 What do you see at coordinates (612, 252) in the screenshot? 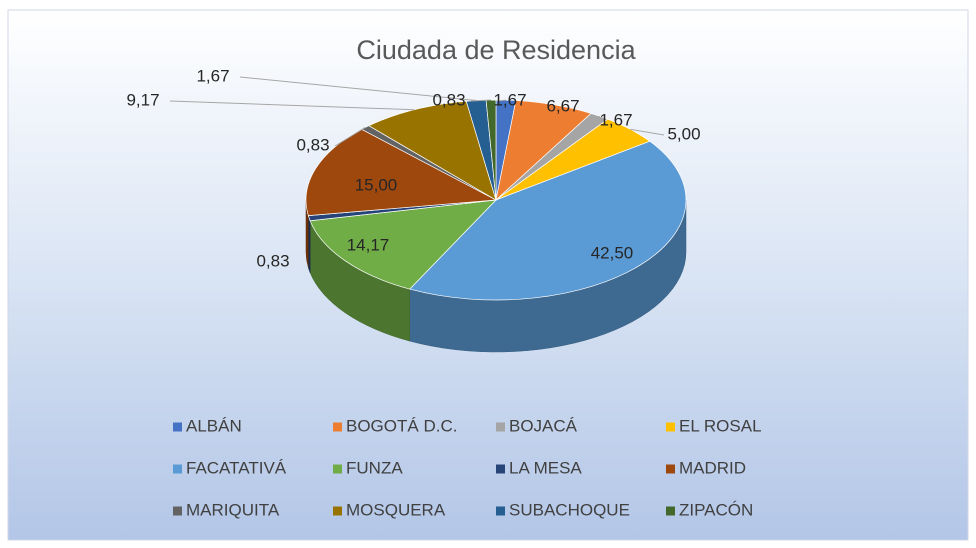
I see `data-label: 42,50` at bounding box center [612, 252].